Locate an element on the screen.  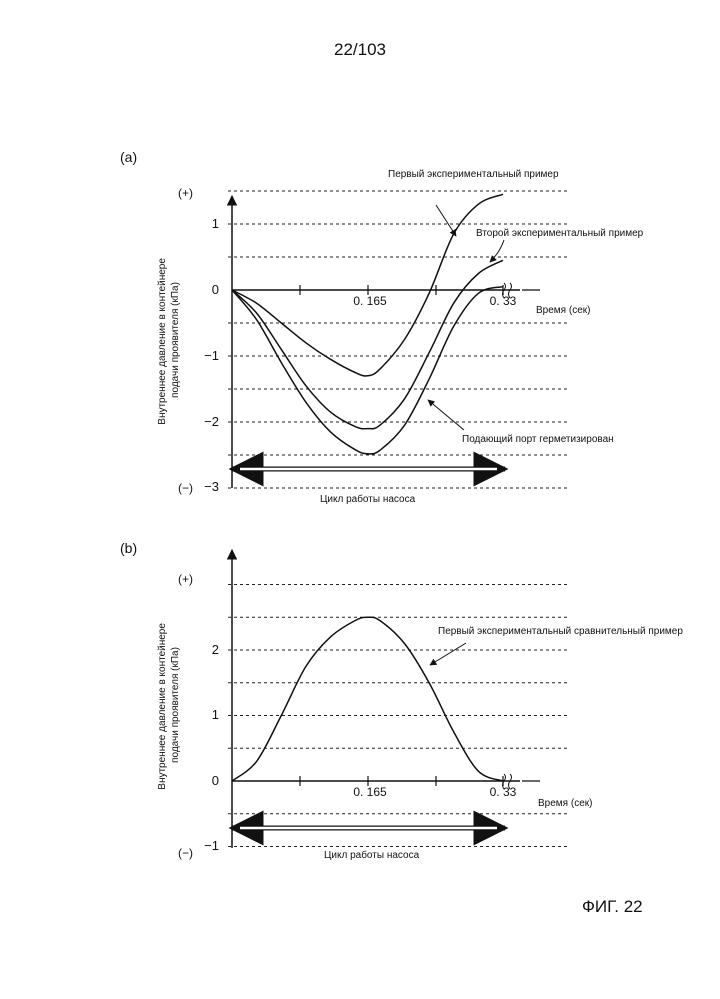
panel-a-y-axis-label-line: подачи проявителя (кПа) is located at coordinates (175, 340).